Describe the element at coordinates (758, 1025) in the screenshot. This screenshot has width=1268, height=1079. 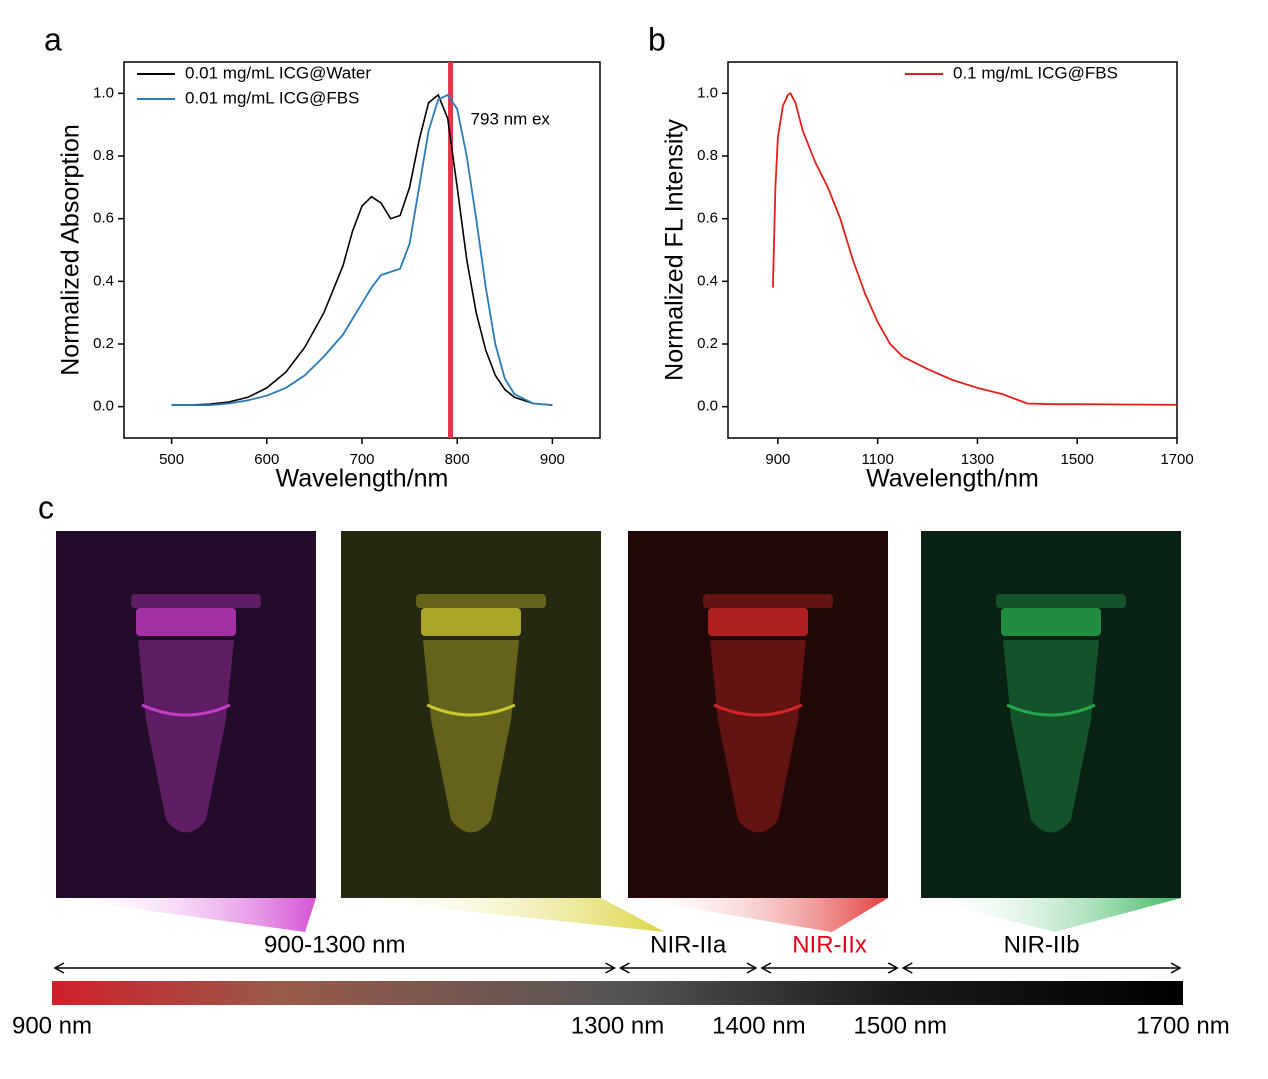
I see `scale-label: 1400 nm` at that location.